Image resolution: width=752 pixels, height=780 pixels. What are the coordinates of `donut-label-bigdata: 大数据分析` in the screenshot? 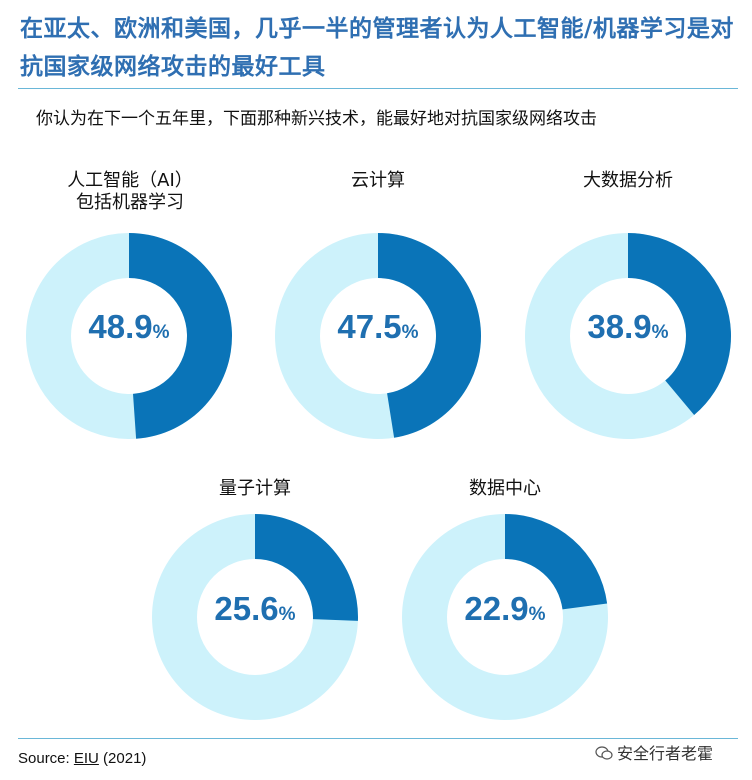 It's located at (628, 181).